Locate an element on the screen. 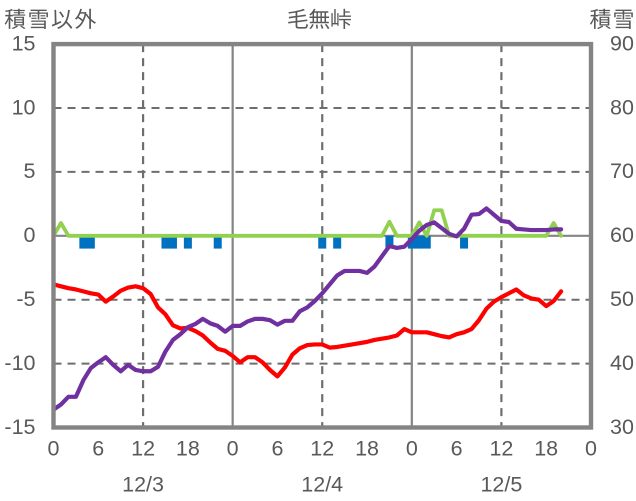  svg-text: 30 is located at coordinates (622, 427).